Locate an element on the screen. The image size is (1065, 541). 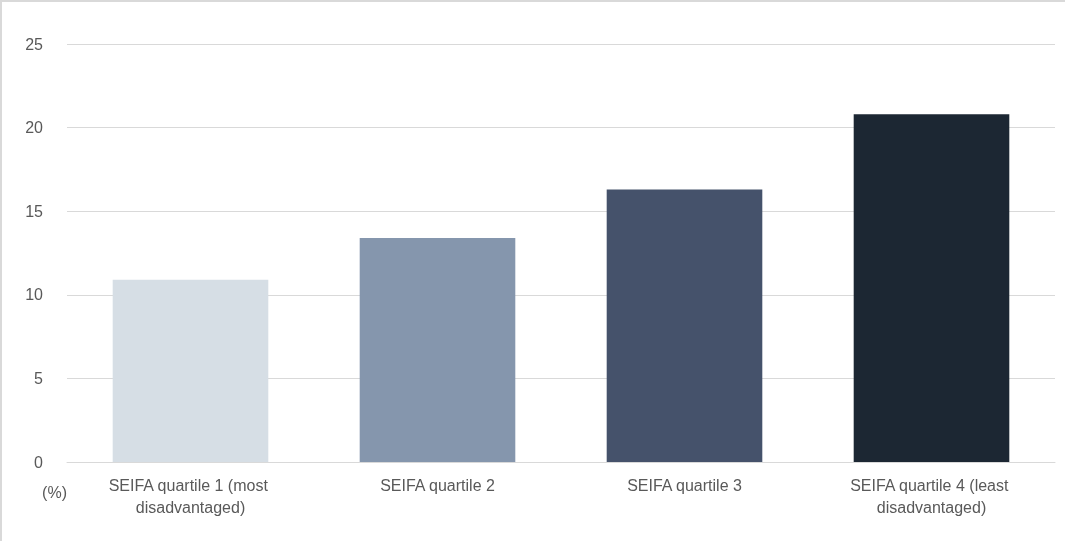
y-tick-label: 5 is located at coordinates (39, 378).